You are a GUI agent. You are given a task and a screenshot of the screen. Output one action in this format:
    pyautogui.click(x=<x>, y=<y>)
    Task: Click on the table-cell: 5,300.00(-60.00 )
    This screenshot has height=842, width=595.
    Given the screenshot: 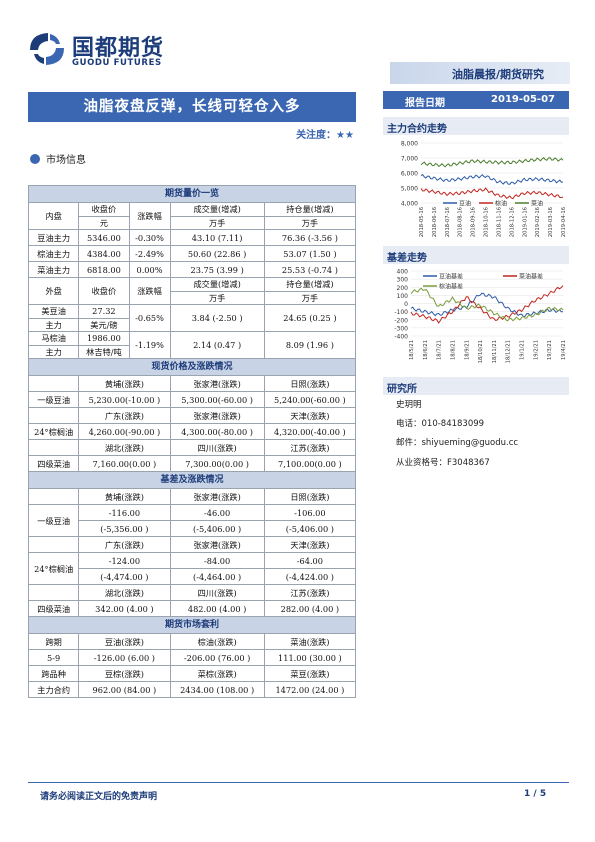 What is the action you would take?
    pyautogui.click(x=217, y=399)
    